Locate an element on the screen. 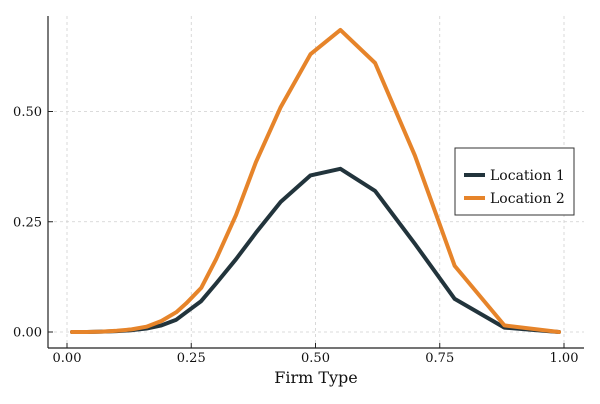 Image resolution: width=600 pixels, height=404 pixels. legend-box is located at coordinates (514, 181).